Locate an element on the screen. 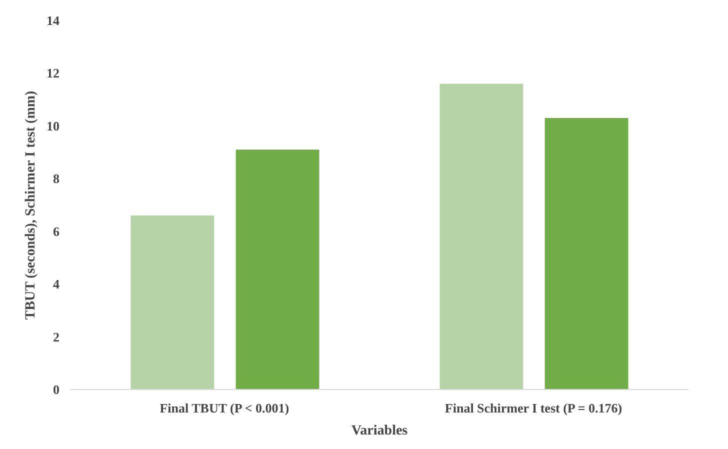 The image size is (728, 449). x-tick-label: Final TBUT (P < 0.001) is located at coordinates (225, 408).